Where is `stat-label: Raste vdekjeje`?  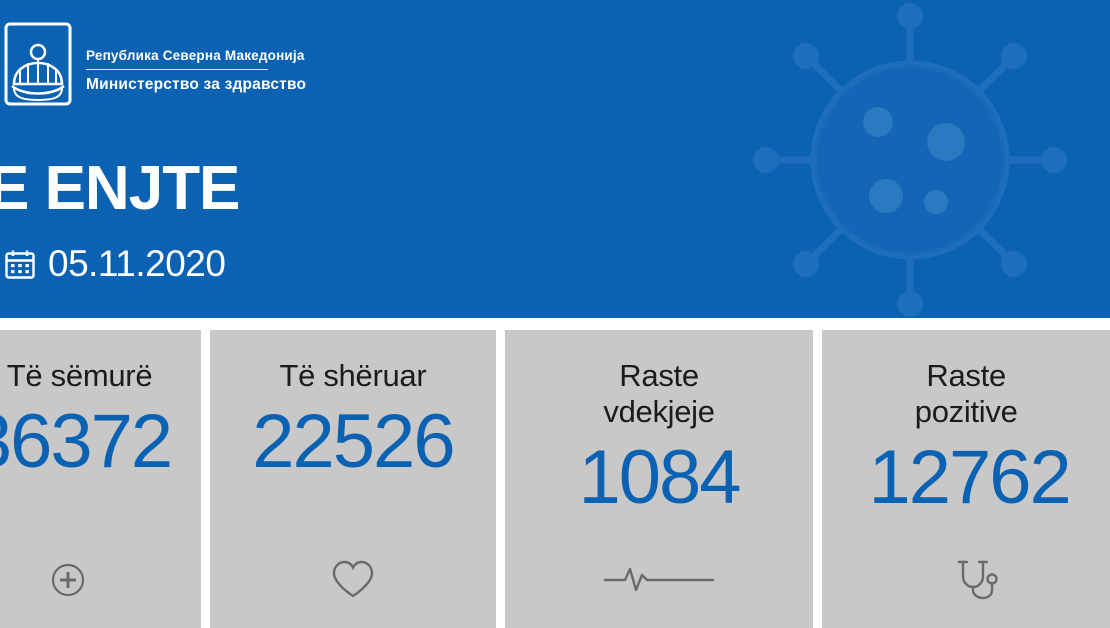 stat-label: Raste vdekjeje is located at coordinates (659, 393).